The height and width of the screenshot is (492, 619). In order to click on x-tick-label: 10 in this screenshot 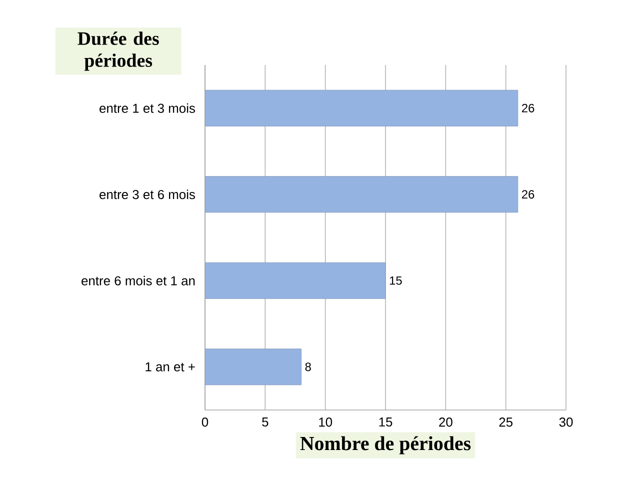, I will do `click(325, 422)`.